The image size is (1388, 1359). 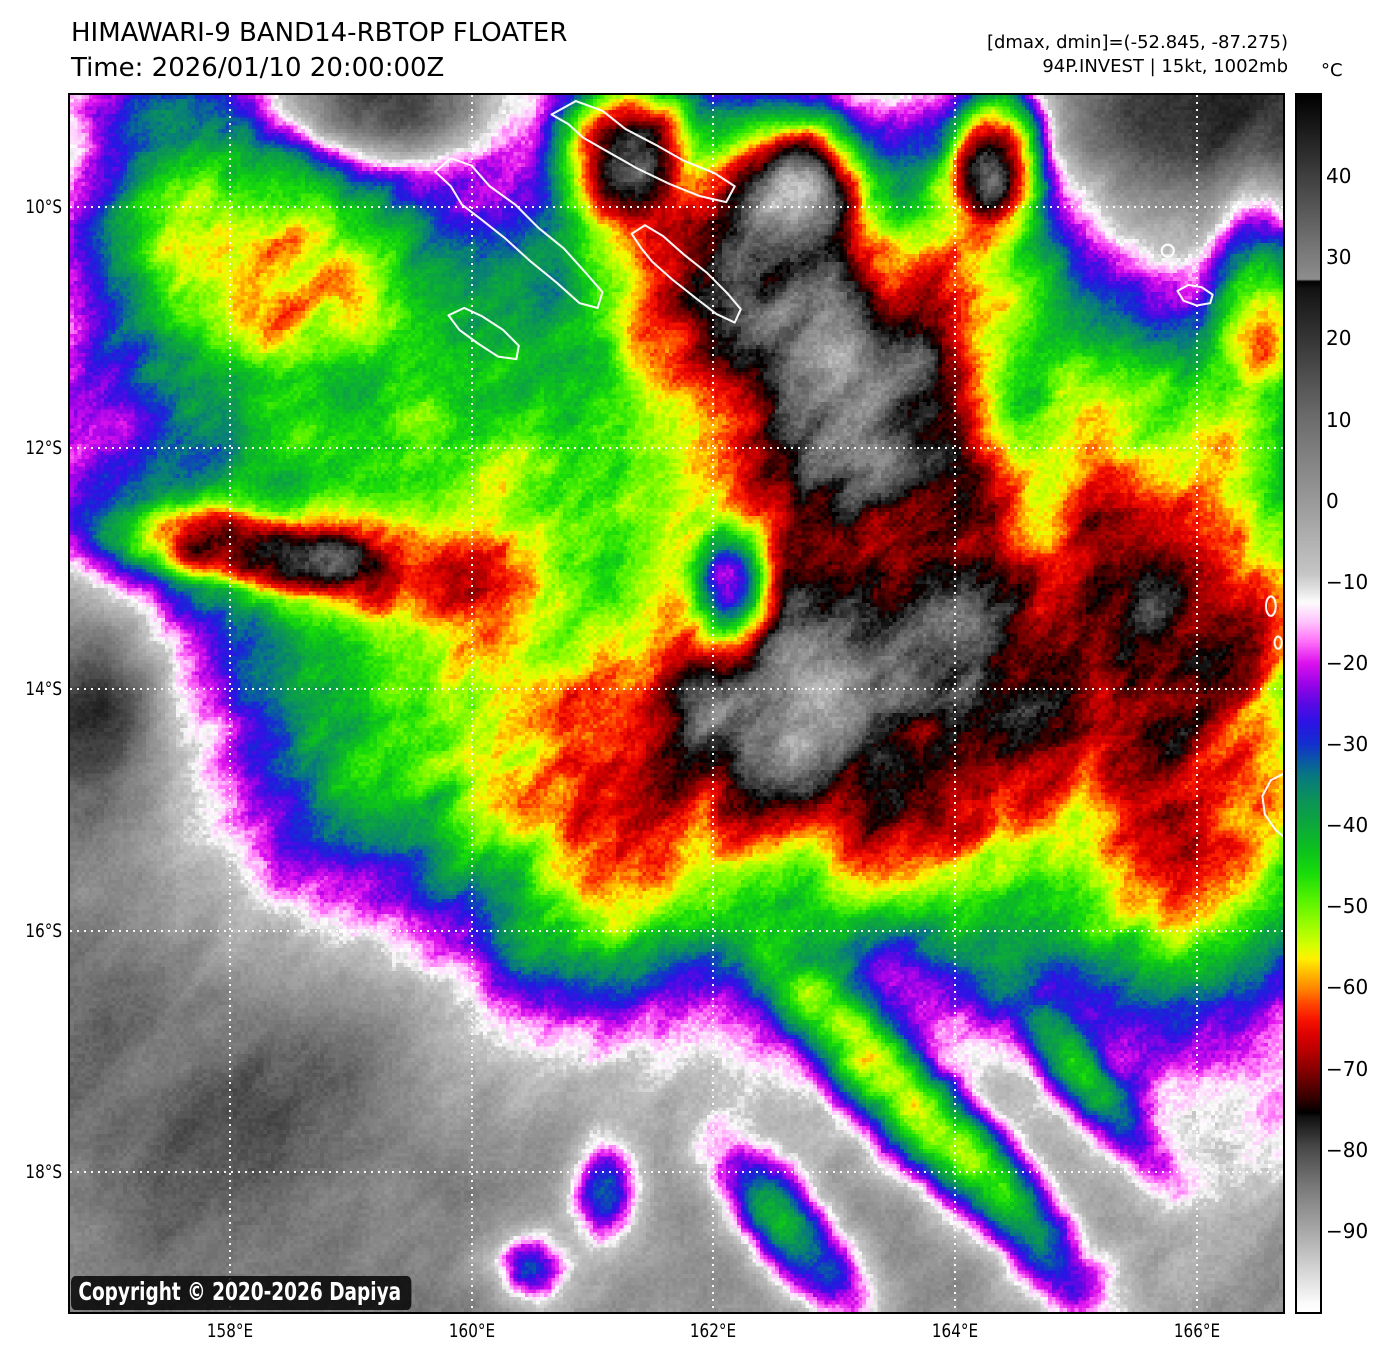 I want to click on lat-label-16s: 16°S, so click(x=43, y=931).